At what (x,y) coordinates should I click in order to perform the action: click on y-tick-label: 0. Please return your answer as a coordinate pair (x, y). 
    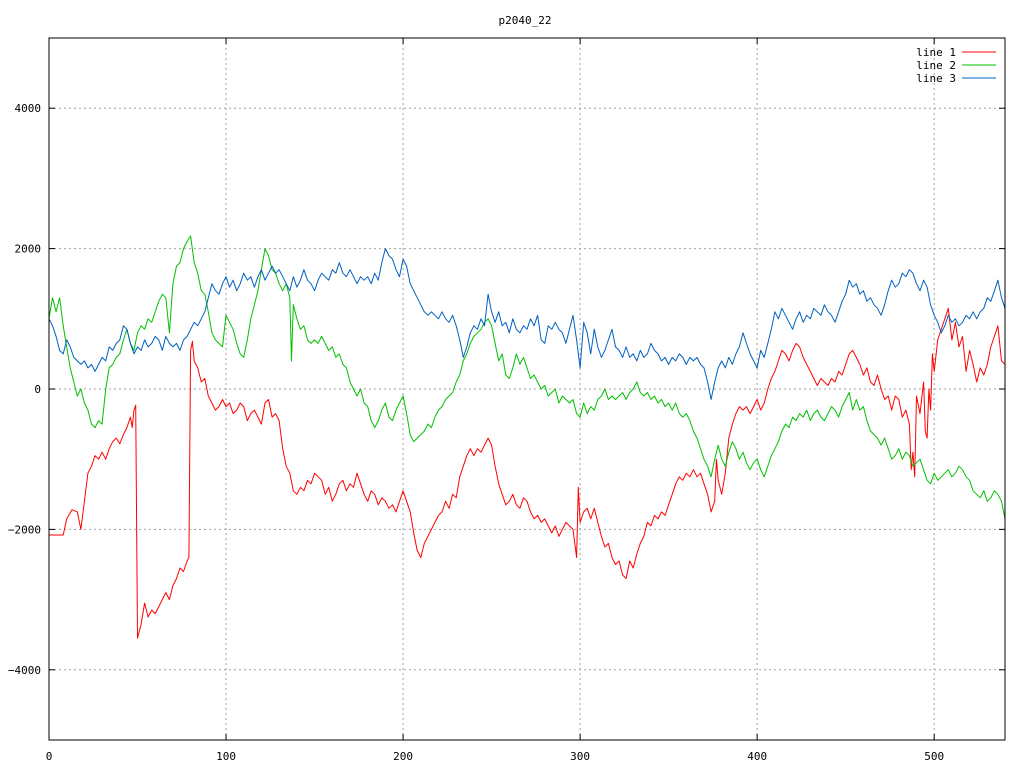
    Looking at the image, I should click on (37, 389).